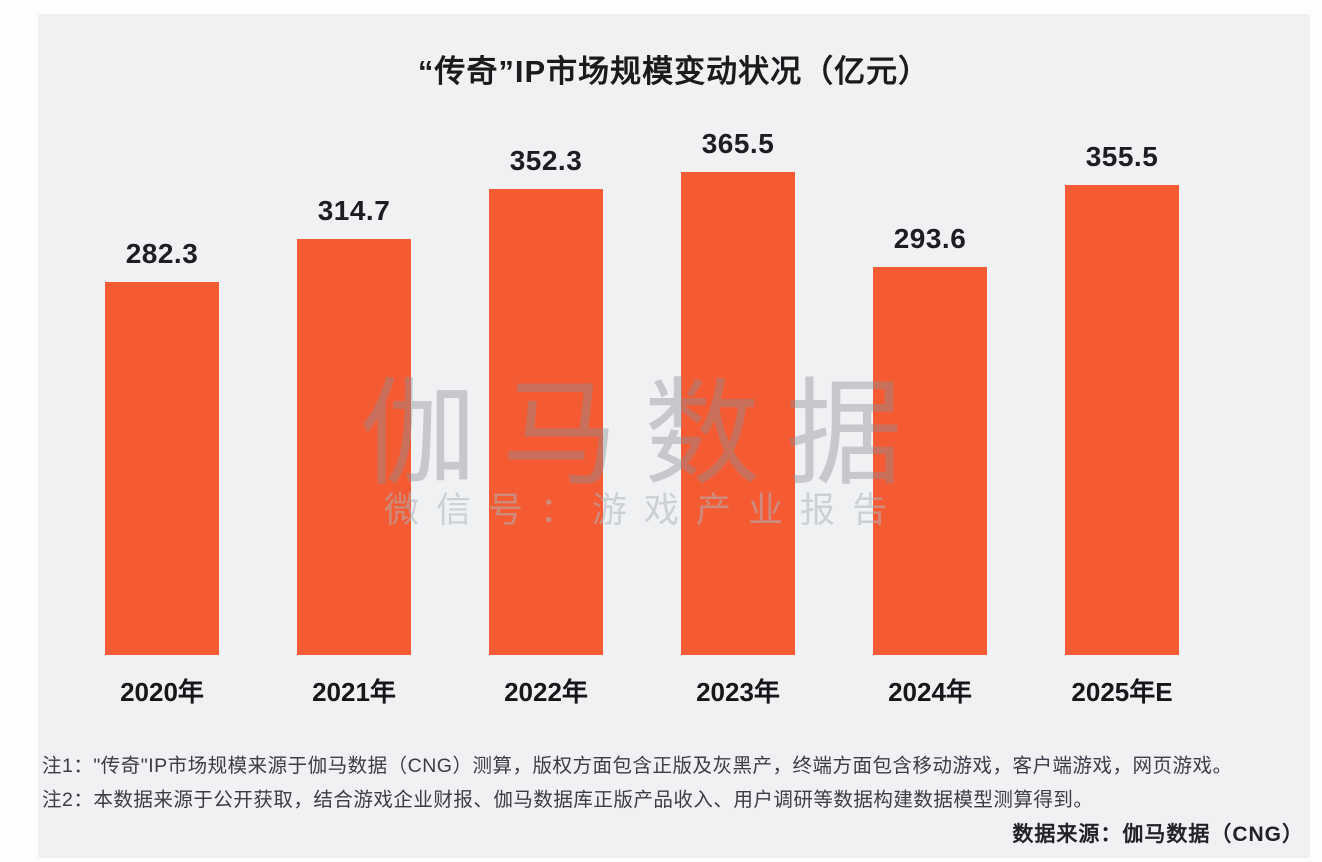 The width and height of the screenshot is (1322, 862). What do you see at coordinates (1122, 420) in the screenshot?
I see `bar-2025e` at bounding box center [1122, 420].